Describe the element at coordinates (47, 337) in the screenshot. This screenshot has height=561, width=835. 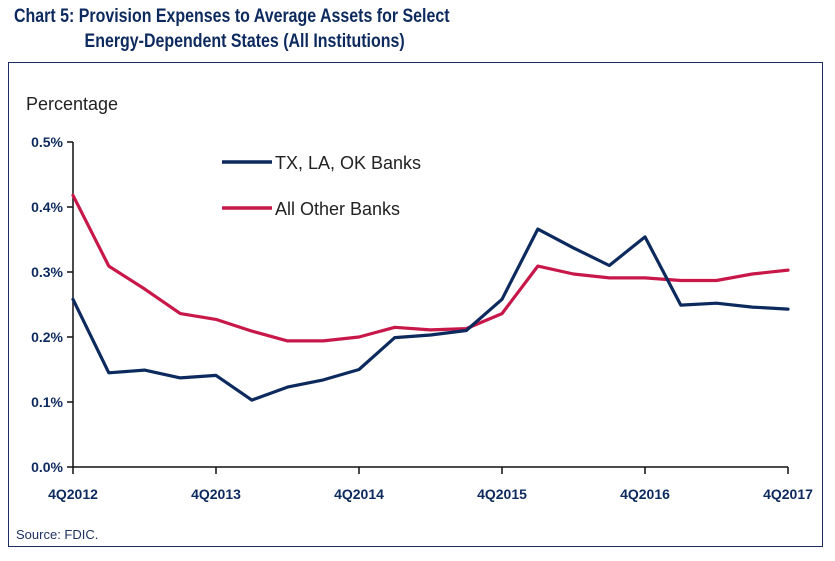
I see `y-tick-label: 0.2%` at that location.